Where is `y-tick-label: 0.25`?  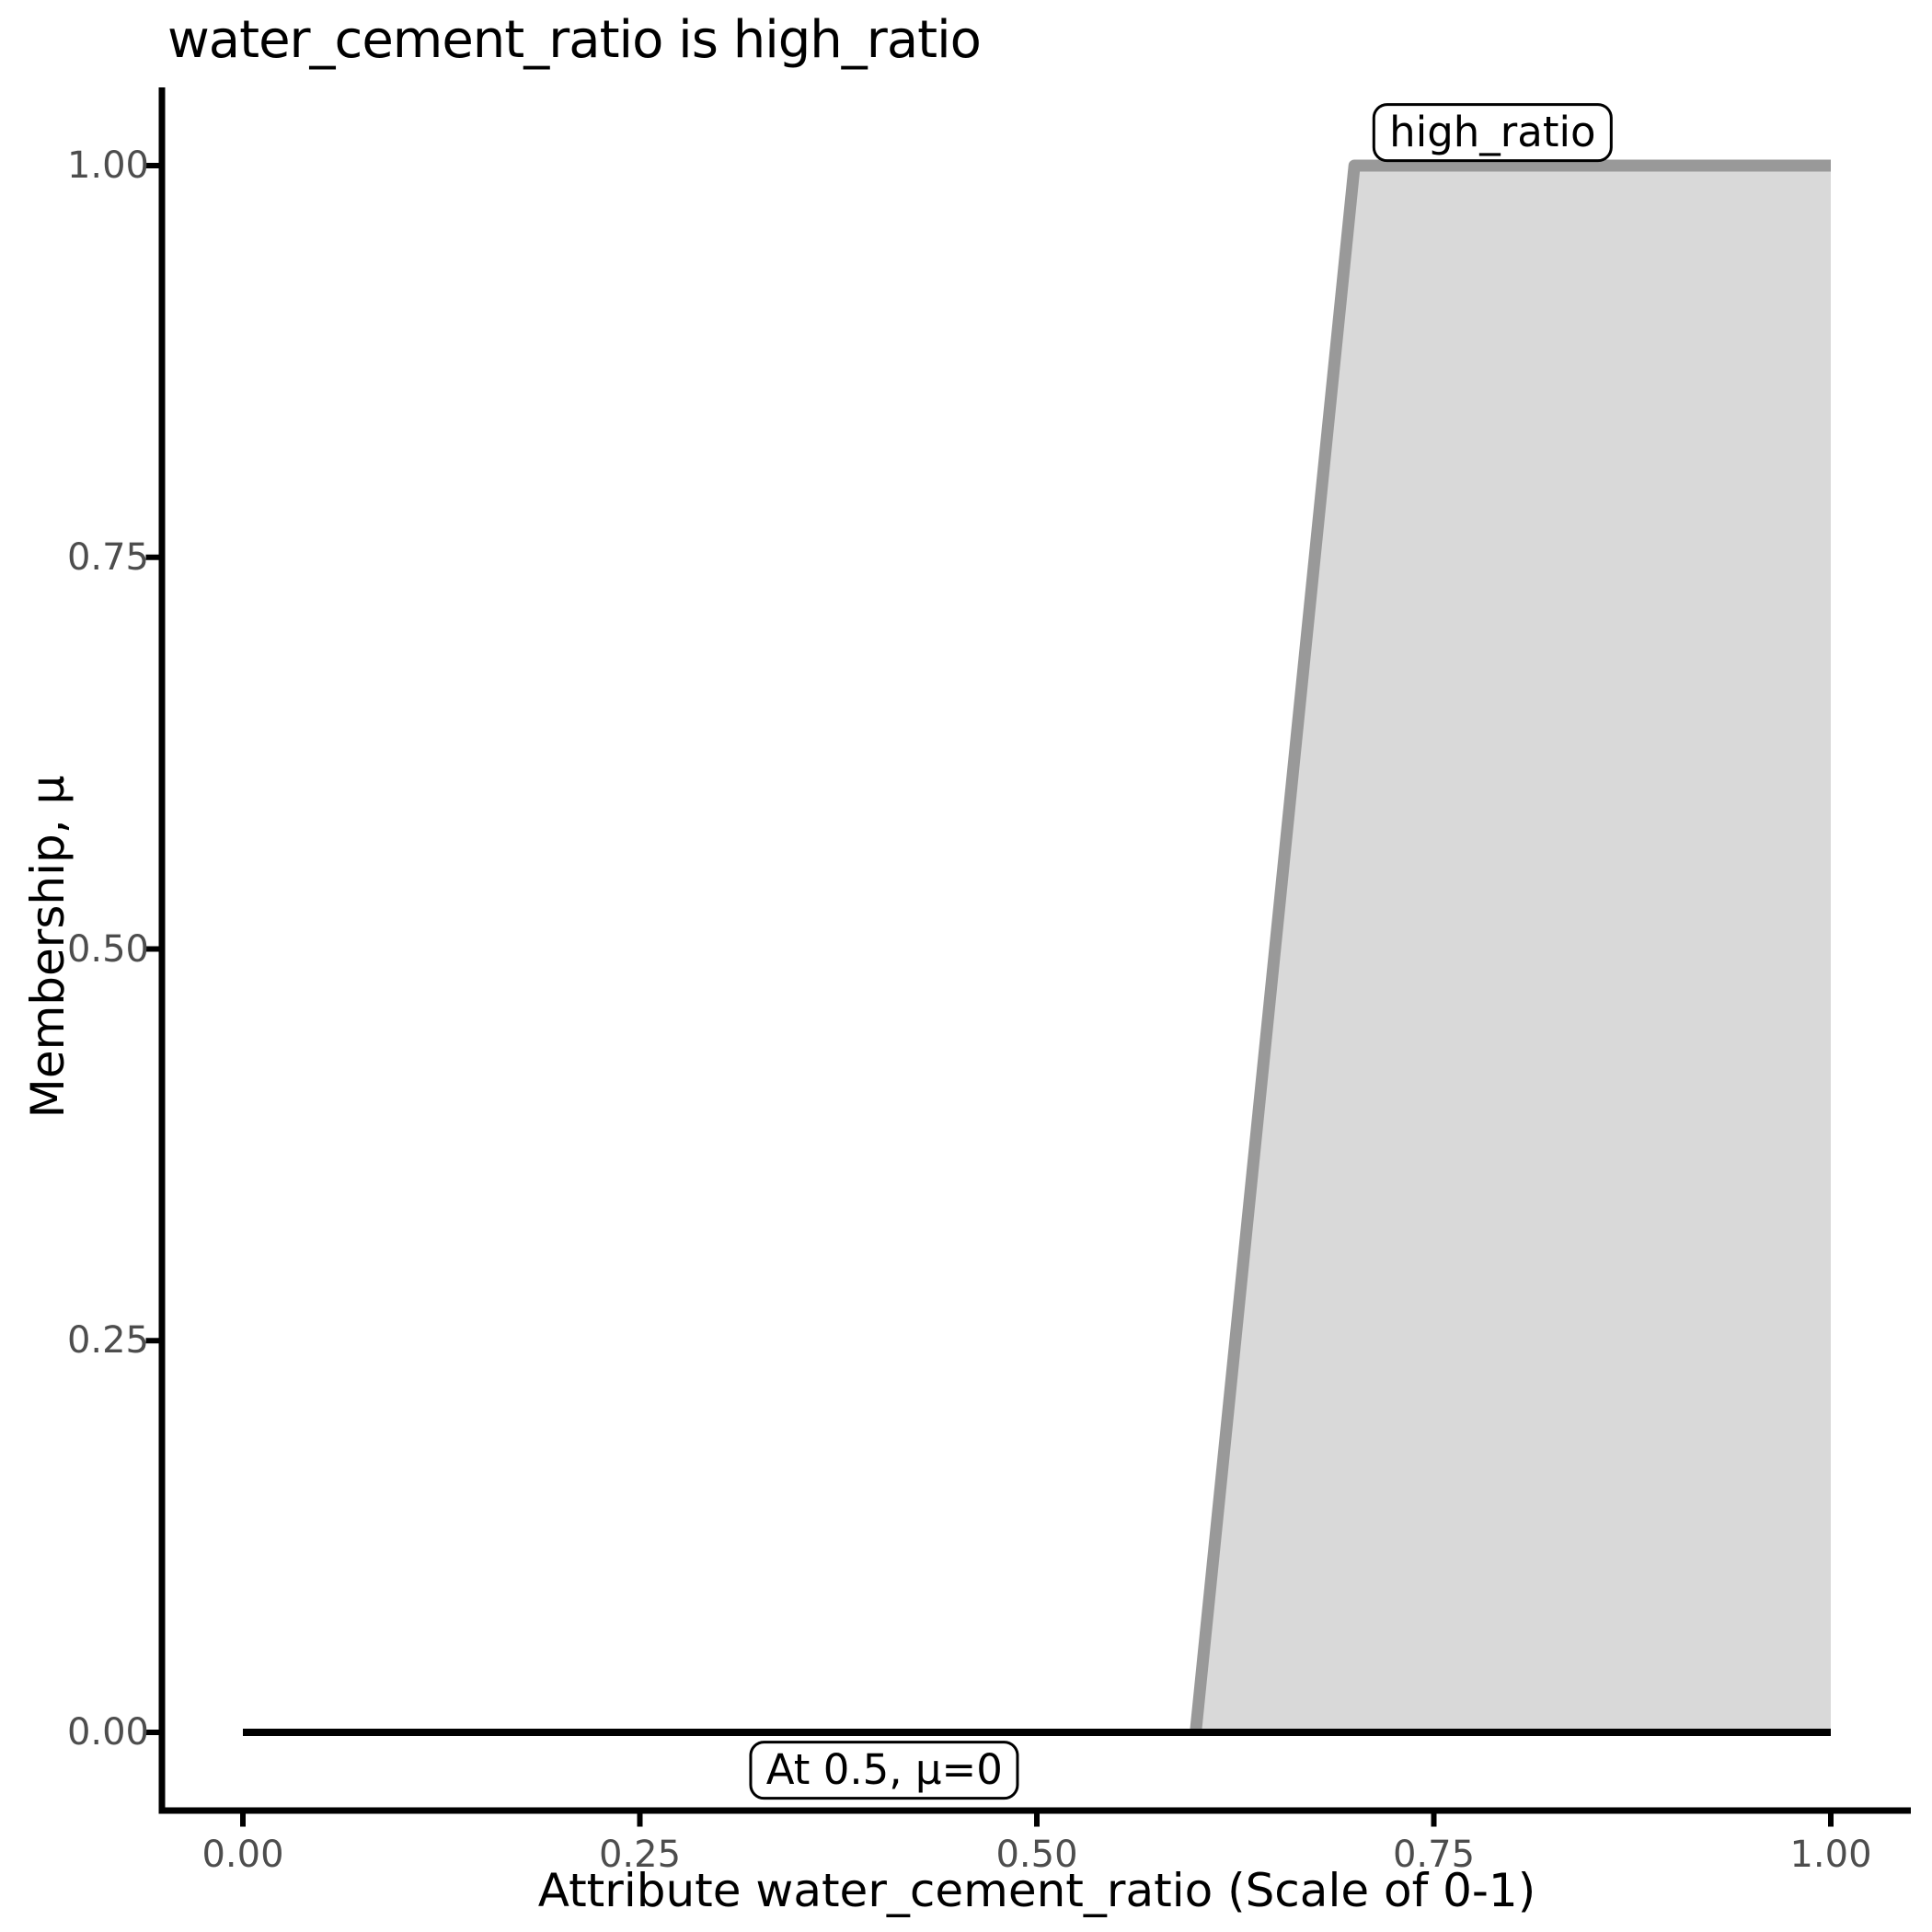
y-tick-label: 0.25 is located at coordinates (107, 1341).